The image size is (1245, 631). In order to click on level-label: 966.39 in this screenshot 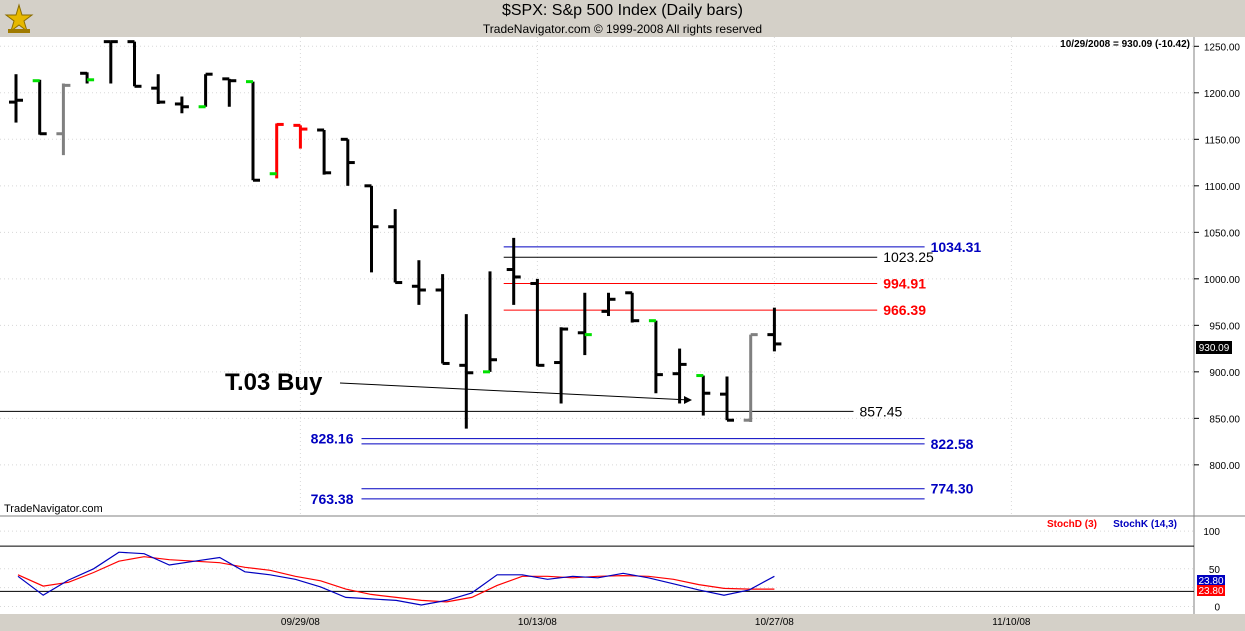, I will do `click(904, 310)`.